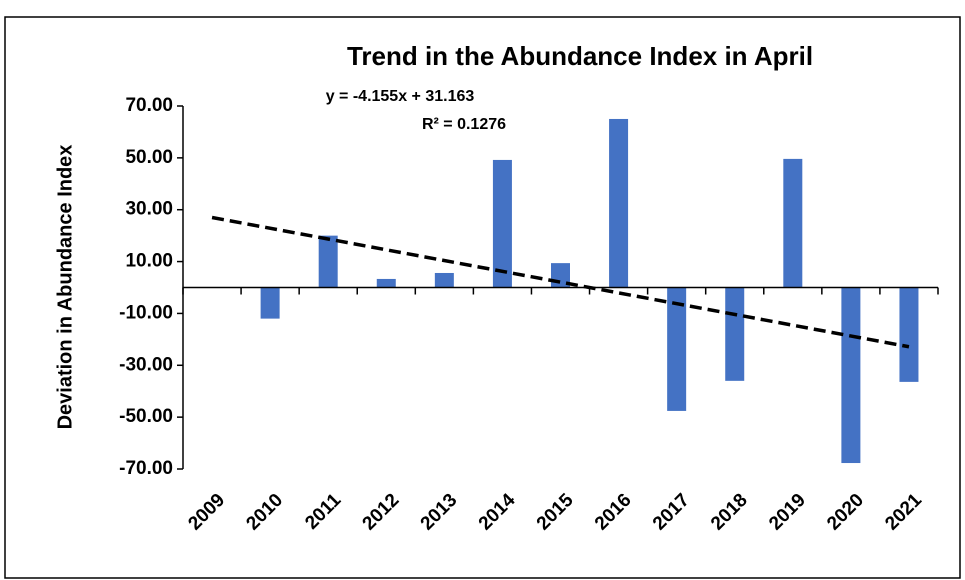  I want to click on y-tick-label: -10.00, so click(146, 312).